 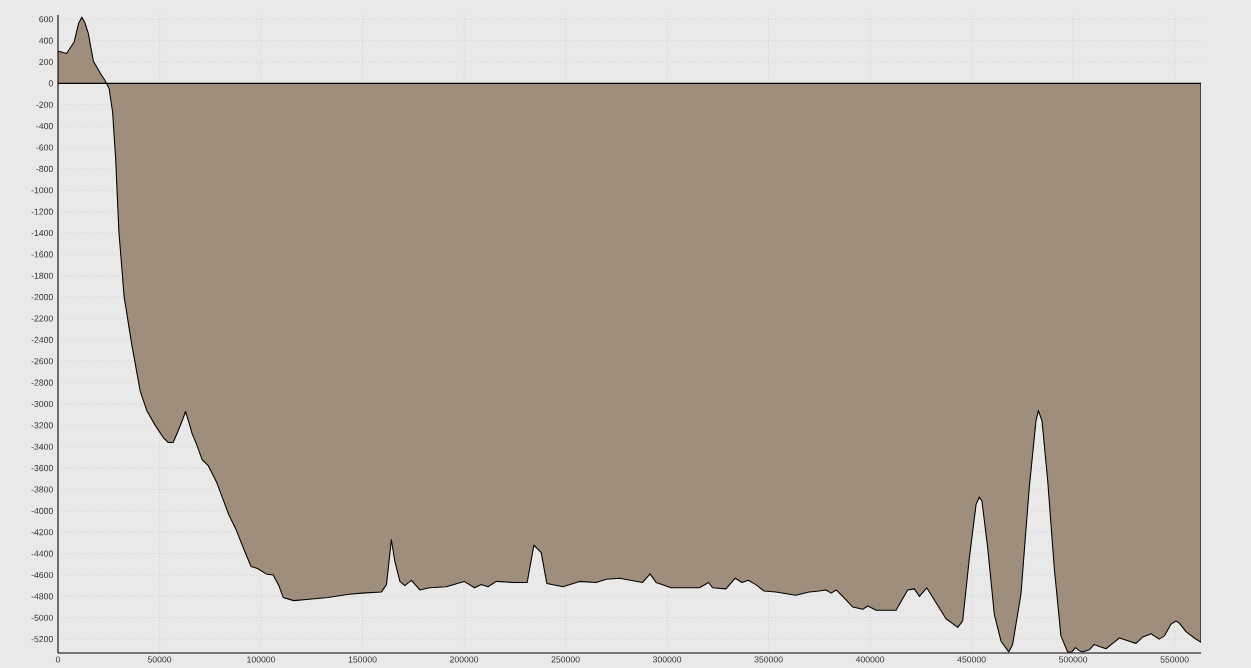 What do you see at coordinates (464, 659) in the screenshot?
I see `x-tick-label: 200000` at bounding box center [464, 659].